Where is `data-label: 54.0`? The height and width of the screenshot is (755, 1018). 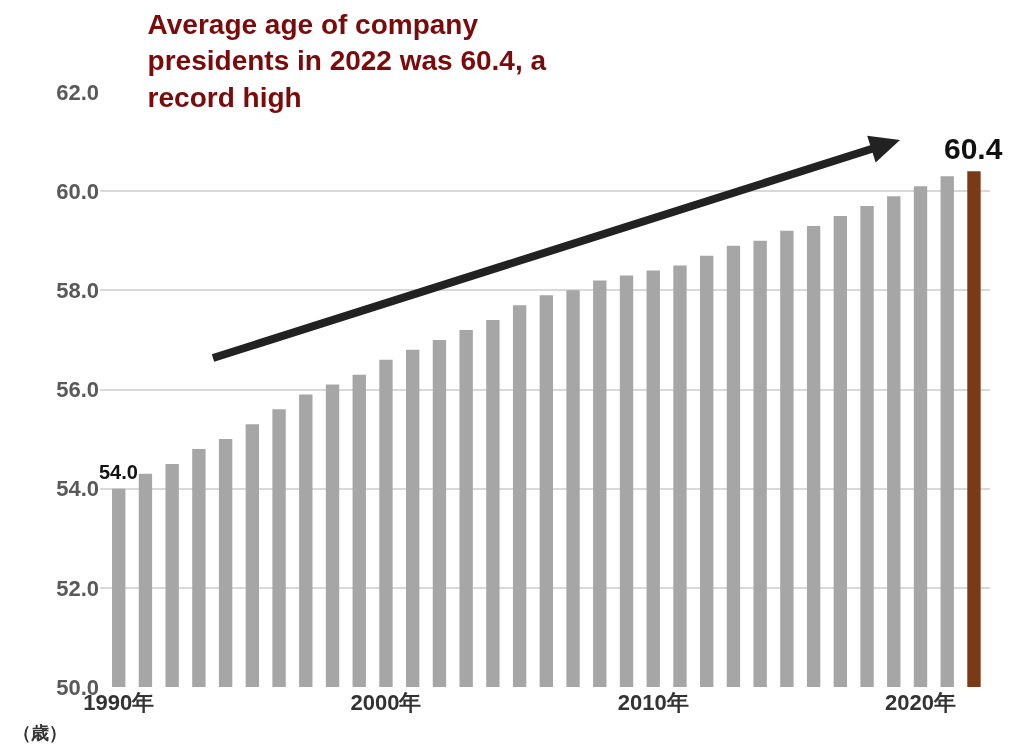
data-label: 54.0 is located at coordinates (118, 472).